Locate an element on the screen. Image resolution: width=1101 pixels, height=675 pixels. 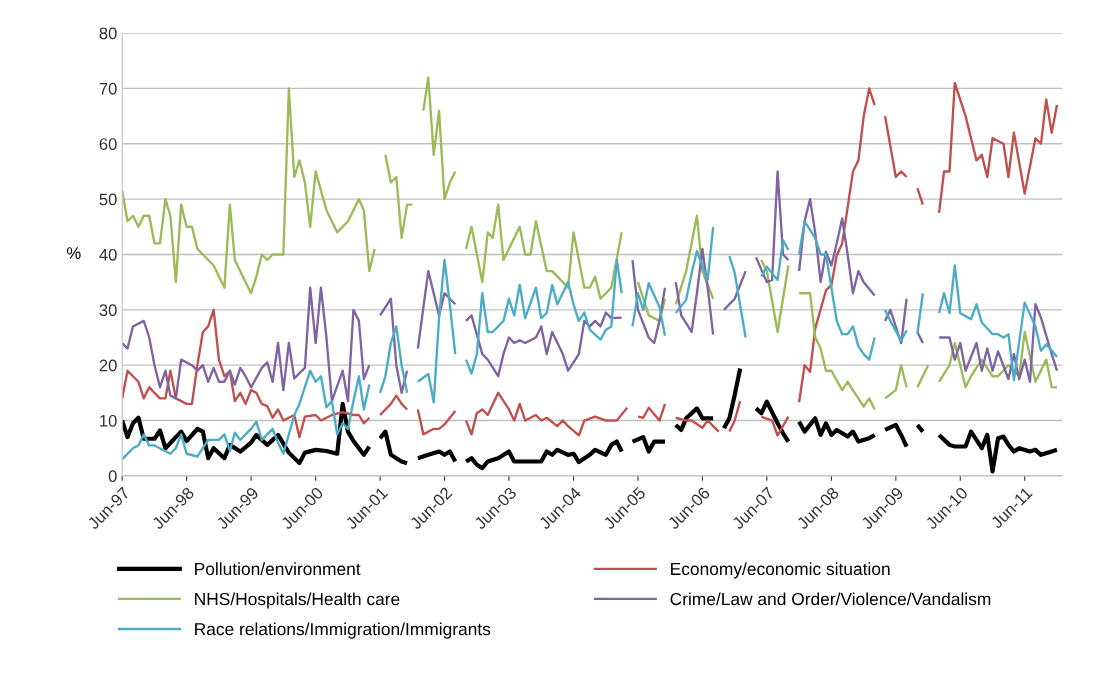
legend-label: Pollution/environment is located at coordinates (278, 569).